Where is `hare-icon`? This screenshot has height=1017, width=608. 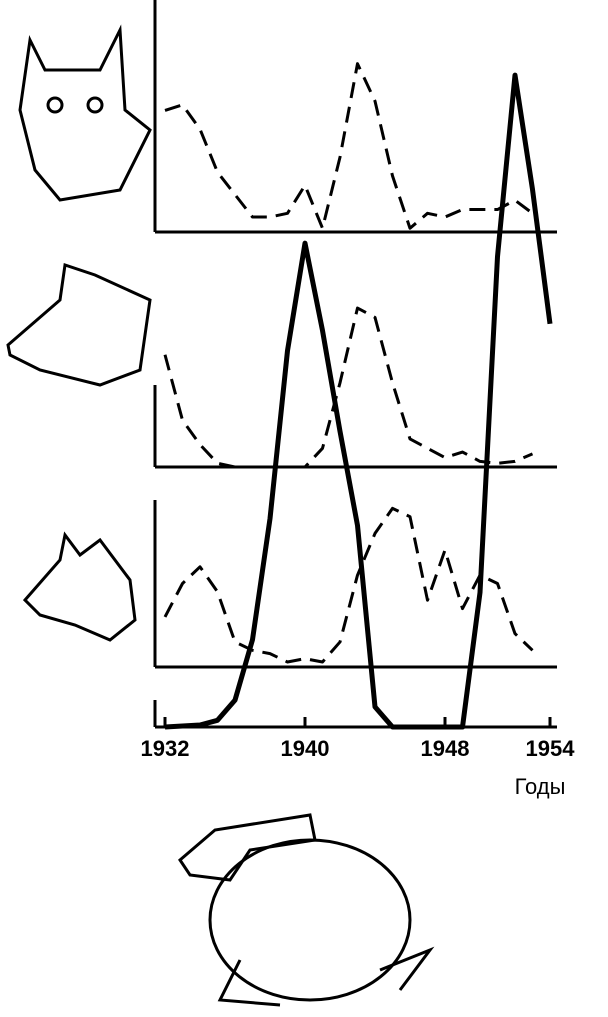 hare-icon is located at coordinates (306, 910).